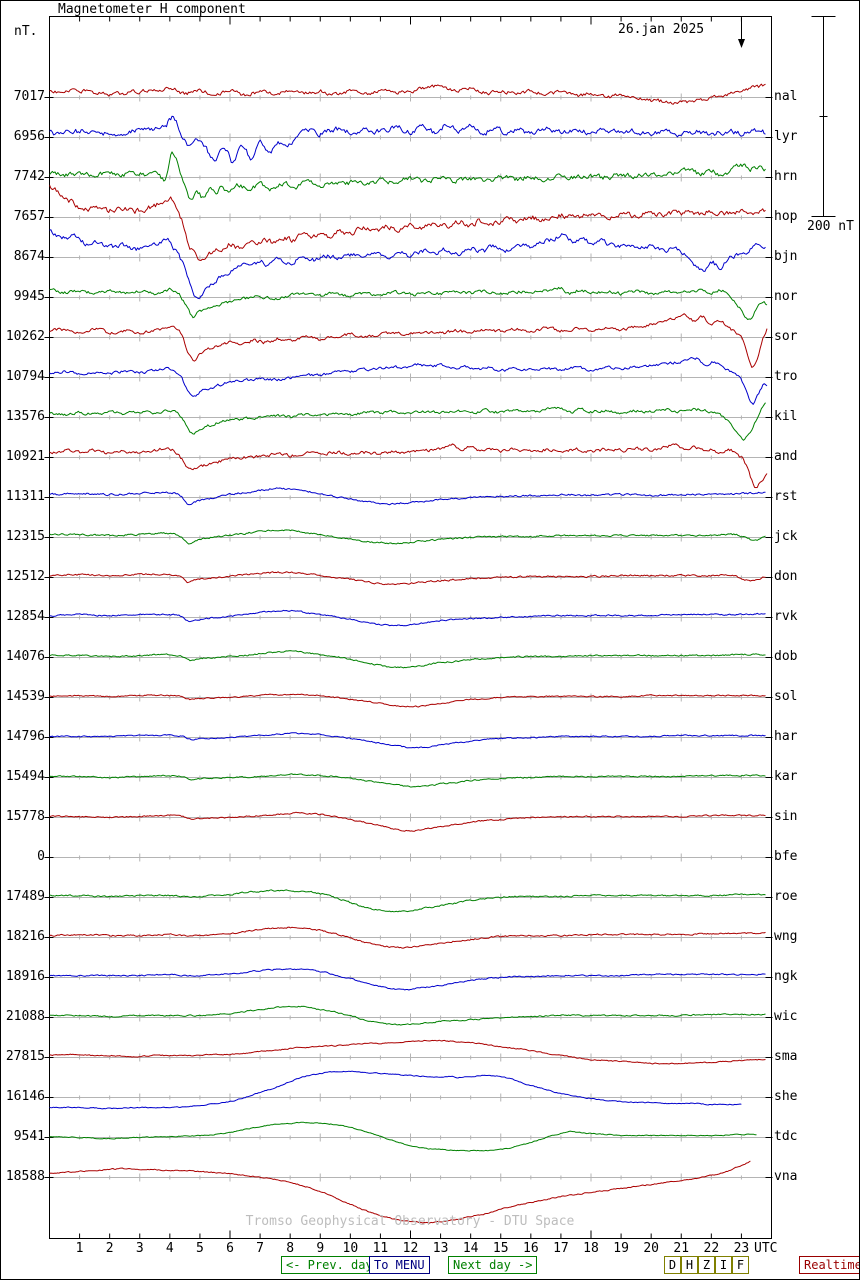 The width and height of the screenshot is (860, 1280). I want to click on hour-label-2: 2, so click(109, 1248).